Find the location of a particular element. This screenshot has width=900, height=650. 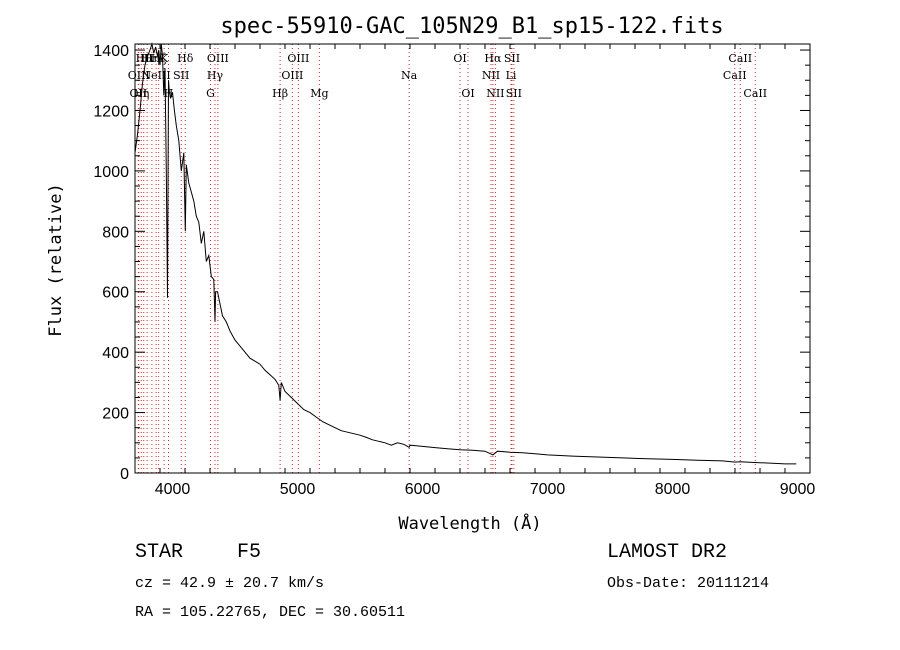

line-label-23: Hα is located at coordinates (493, 58).